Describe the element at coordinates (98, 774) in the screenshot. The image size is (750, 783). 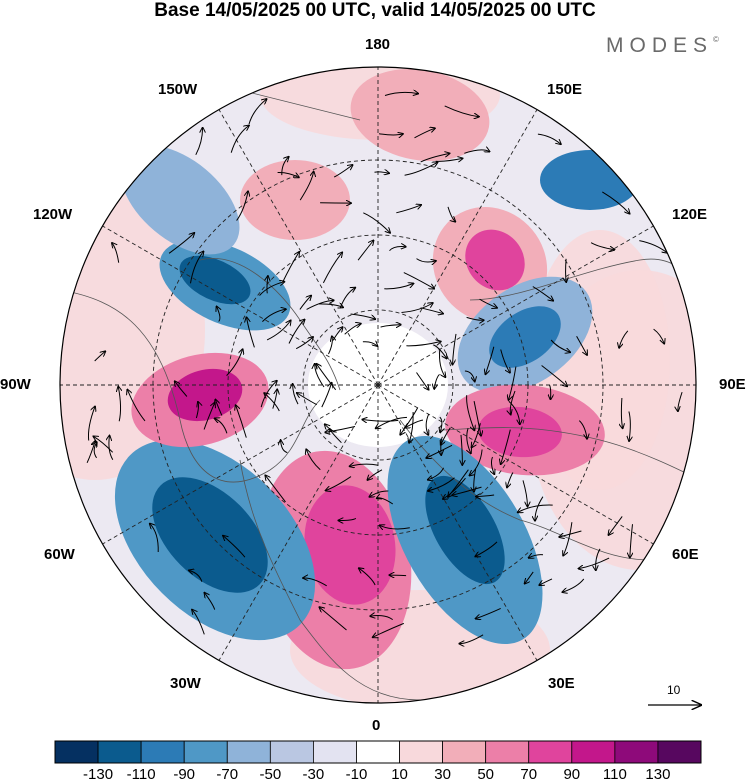
I see `colorbar-tick-label: -130` at that location.